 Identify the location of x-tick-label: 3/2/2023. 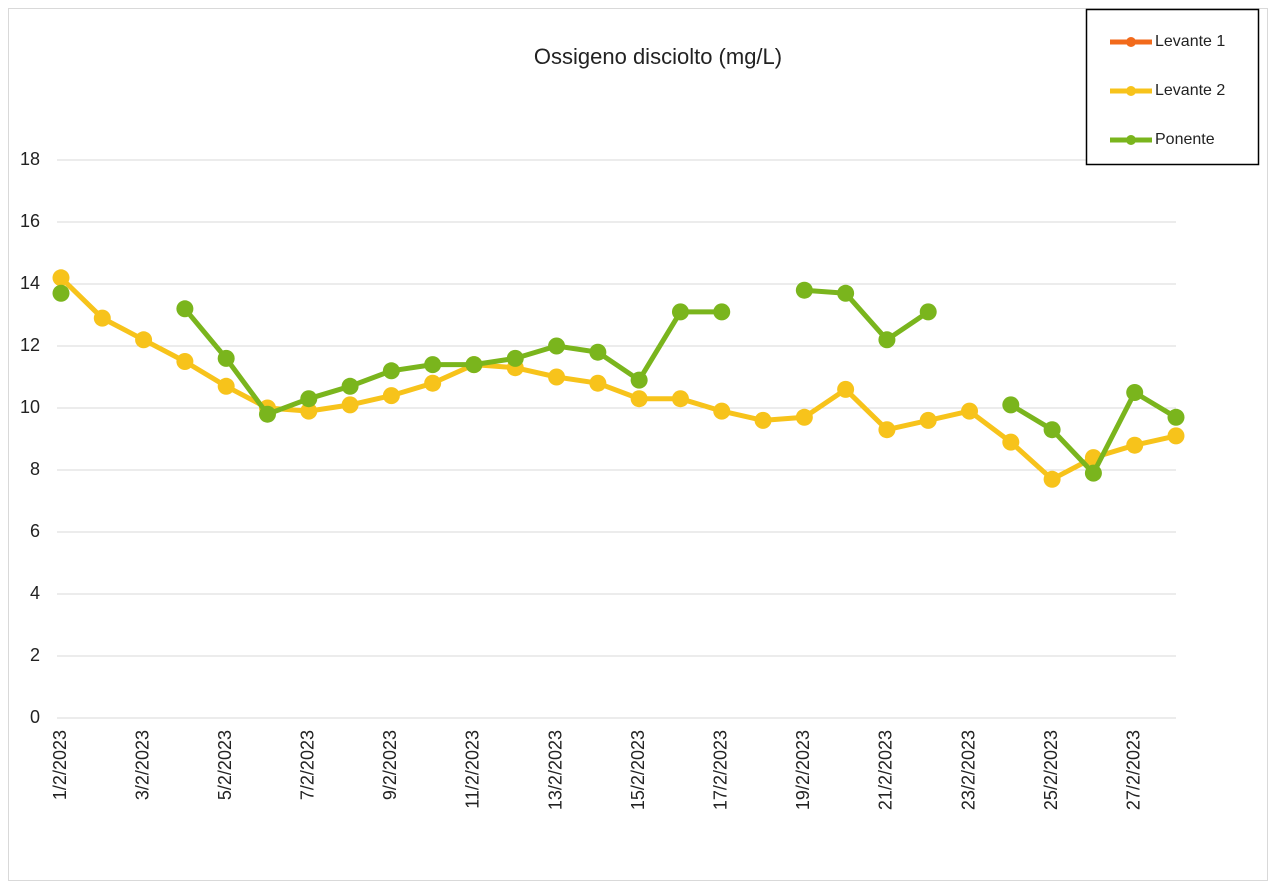
(142, 765).